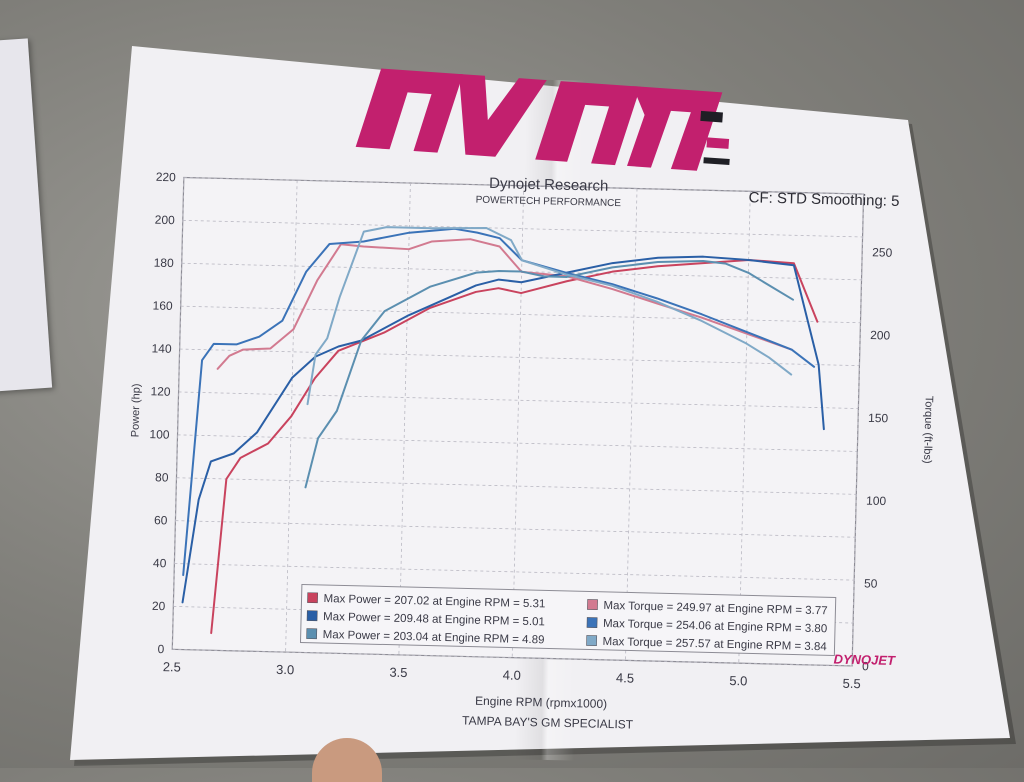 The height and width of the screenshot is (782, 1024). Describe the element at coordinates (161, 520) in the screenshot. I see `y-tick-3: 60` at that location.